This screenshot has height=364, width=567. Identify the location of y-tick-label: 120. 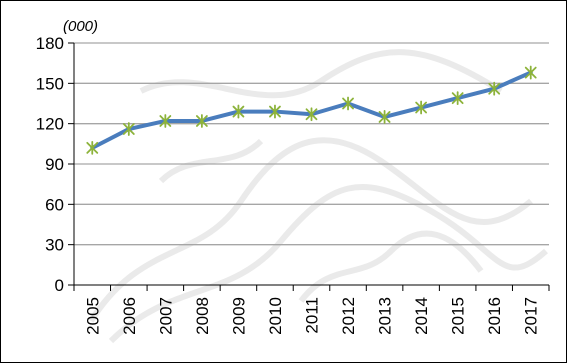
(50, 124).